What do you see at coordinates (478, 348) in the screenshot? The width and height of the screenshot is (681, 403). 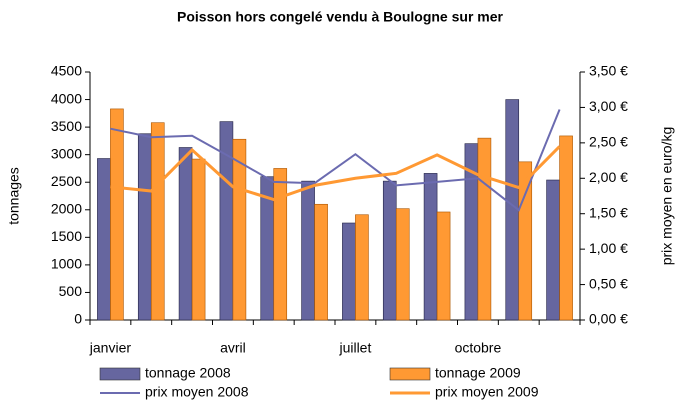 I see `x-tick-label: octobre` at bounding box center [478, 348].